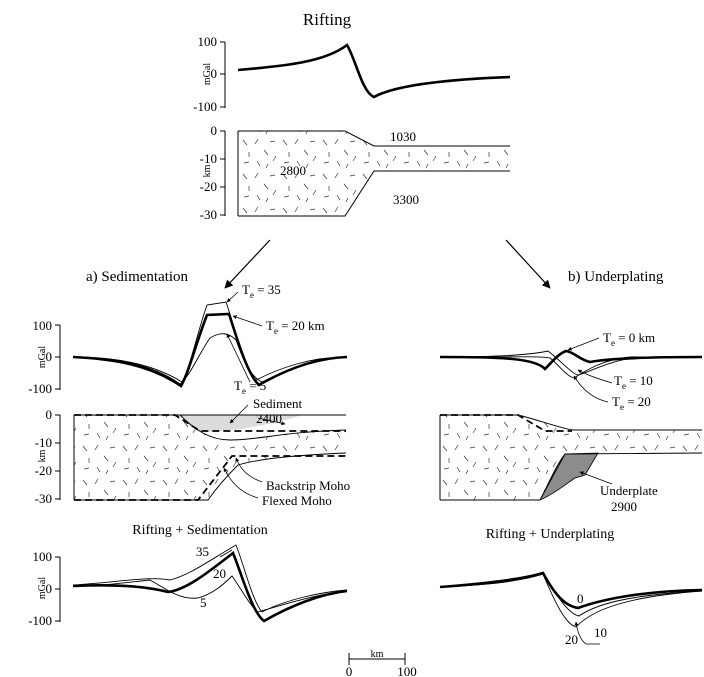 Image resolution: width=704 pixels, height=677 pixels. Describe the element at coordinates (261, 291) in the screenshot. I see `te-35-label: Te = 35` at that location.